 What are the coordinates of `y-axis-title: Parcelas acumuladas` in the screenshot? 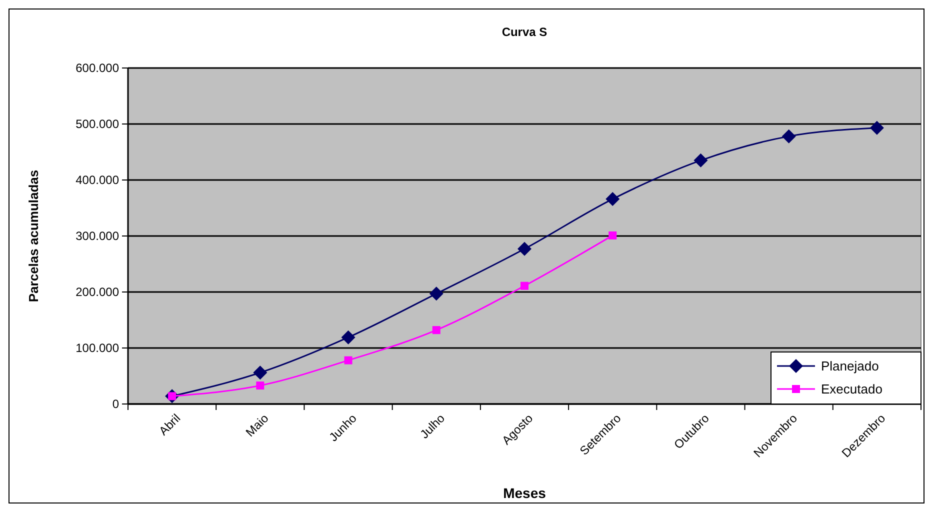 It's located at (33, 236).